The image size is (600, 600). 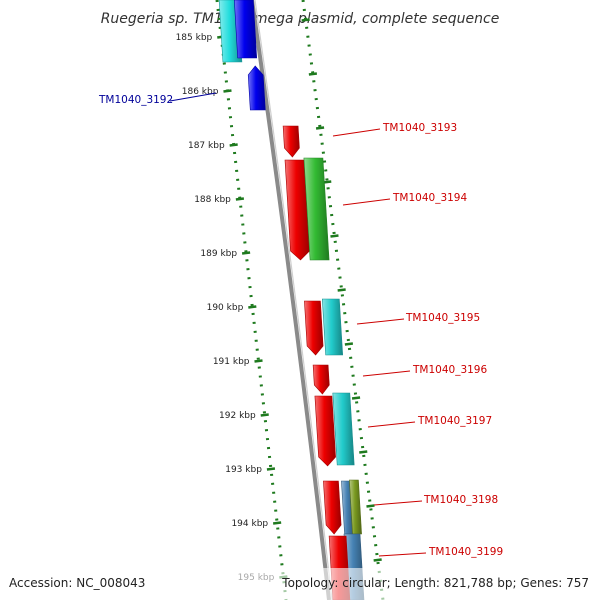 I want to click on inner-dotted-guide, so click(x=251, y=300).